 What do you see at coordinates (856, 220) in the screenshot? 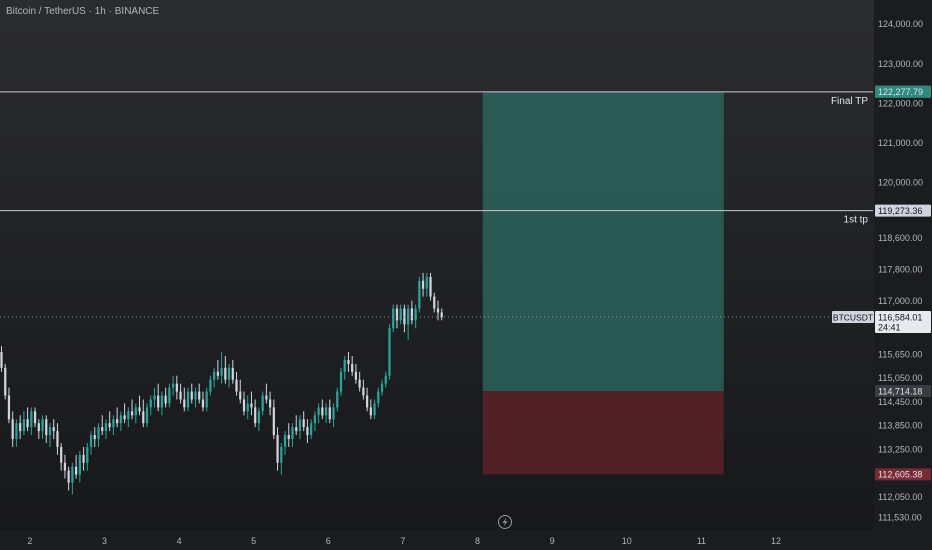
I see `level-label: 1st tp` at bounding box center [856, 220].